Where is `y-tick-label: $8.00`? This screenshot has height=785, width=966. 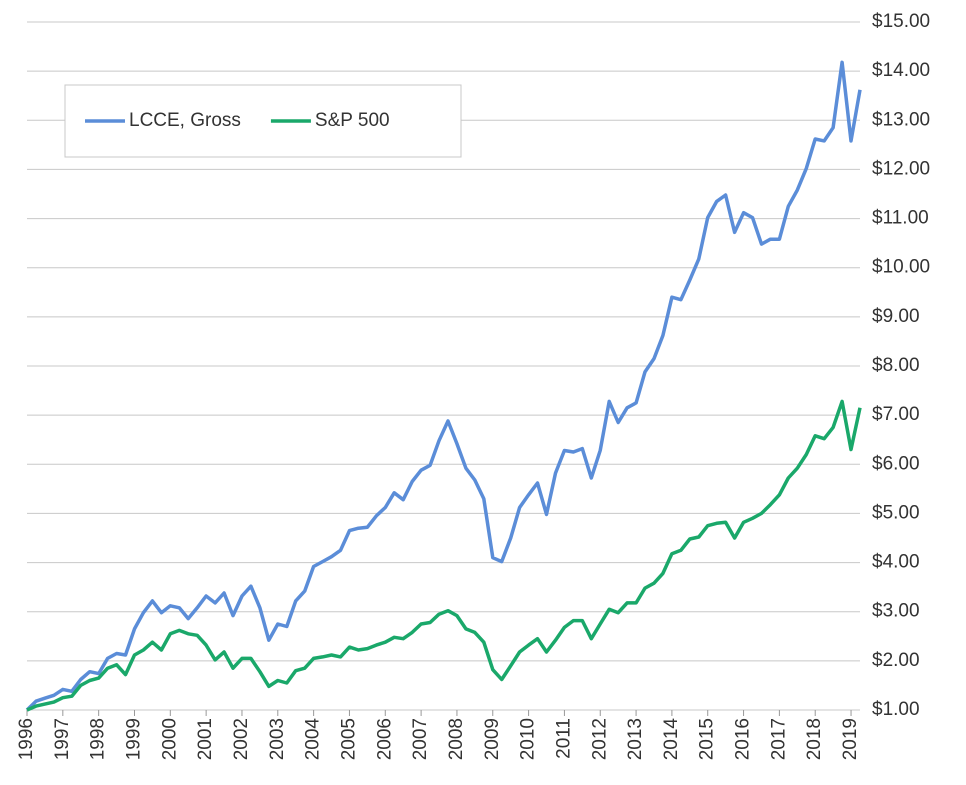
y-tick-label: $8.00 is located at coordinates (896, 365).